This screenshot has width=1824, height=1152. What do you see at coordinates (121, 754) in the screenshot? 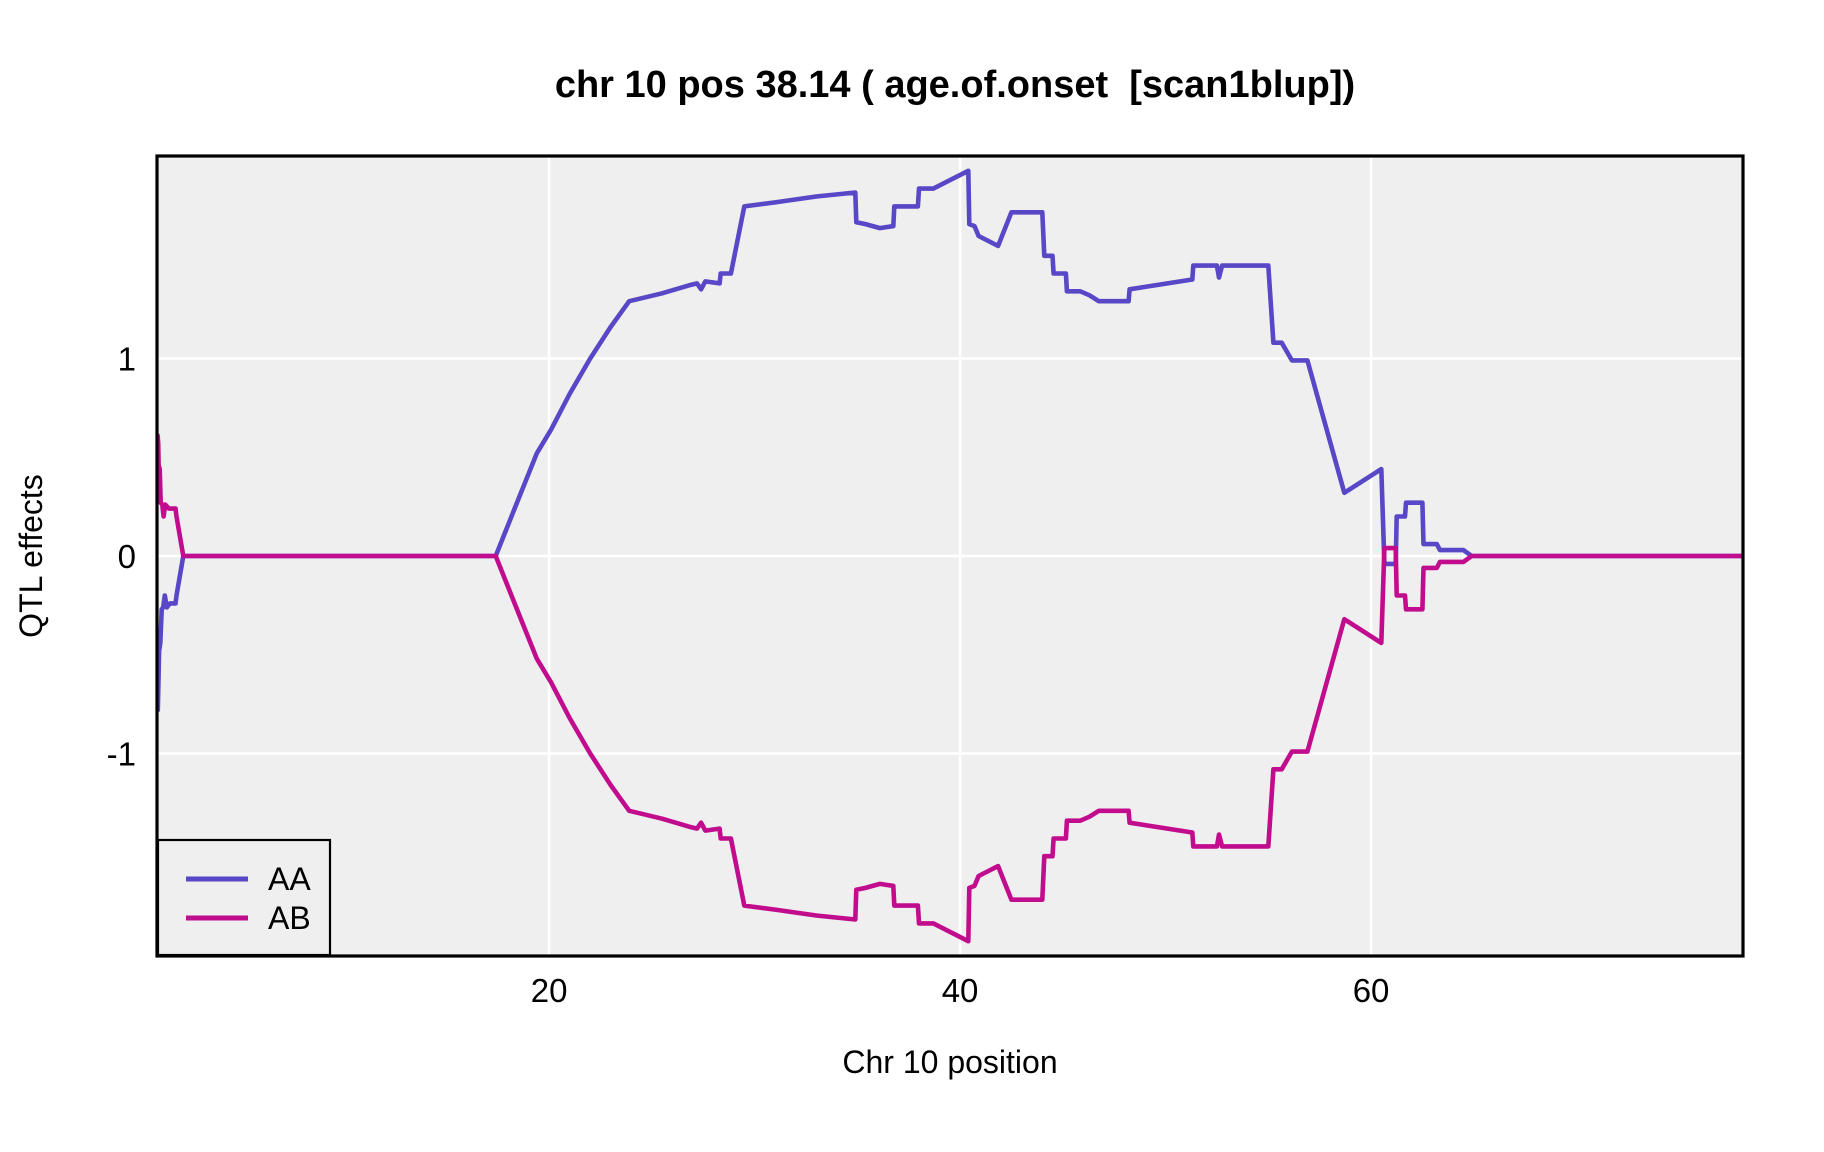
I see `y-tick-label--1: -1` at bounding box center [121, 754].